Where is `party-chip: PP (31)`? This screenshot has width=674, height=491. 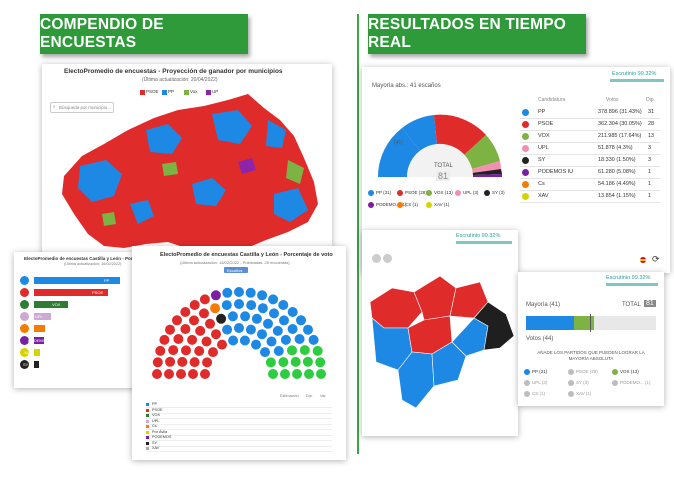
party-chip: PP (31) is located at coordinates (546, 372).